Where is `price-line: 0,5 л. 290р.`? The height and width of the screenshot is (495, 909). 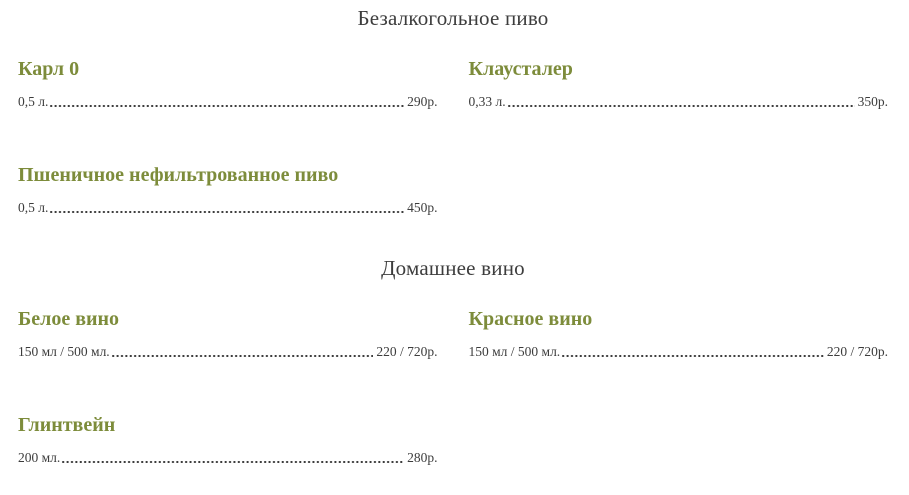 price-line: 0,5 л. 290р. is located at coordinates (228, 102).